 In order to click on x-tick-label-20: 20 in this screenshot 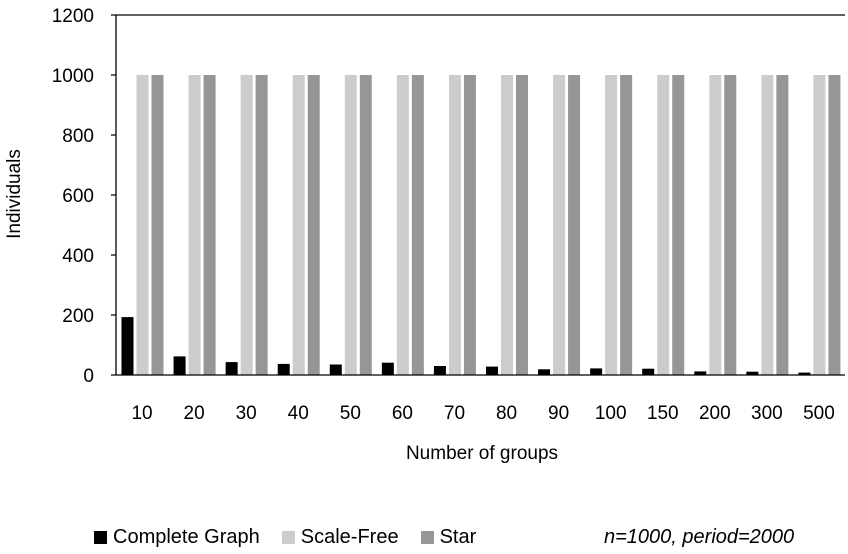, I will do `click(194, 413)`.